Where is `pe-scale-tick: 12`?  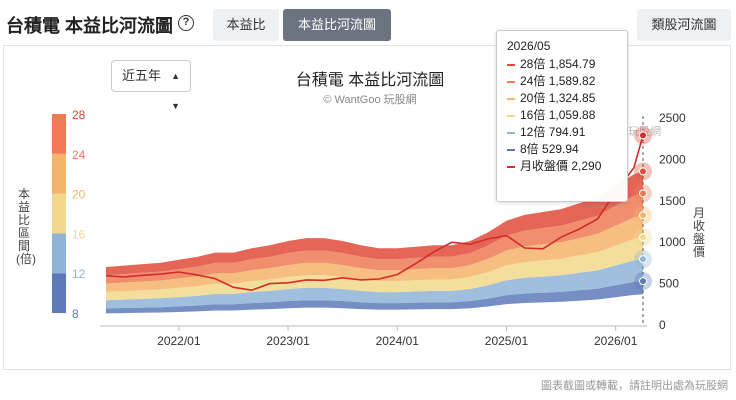 pe-scale-tick: 12 is located at coordinates (79, 274).